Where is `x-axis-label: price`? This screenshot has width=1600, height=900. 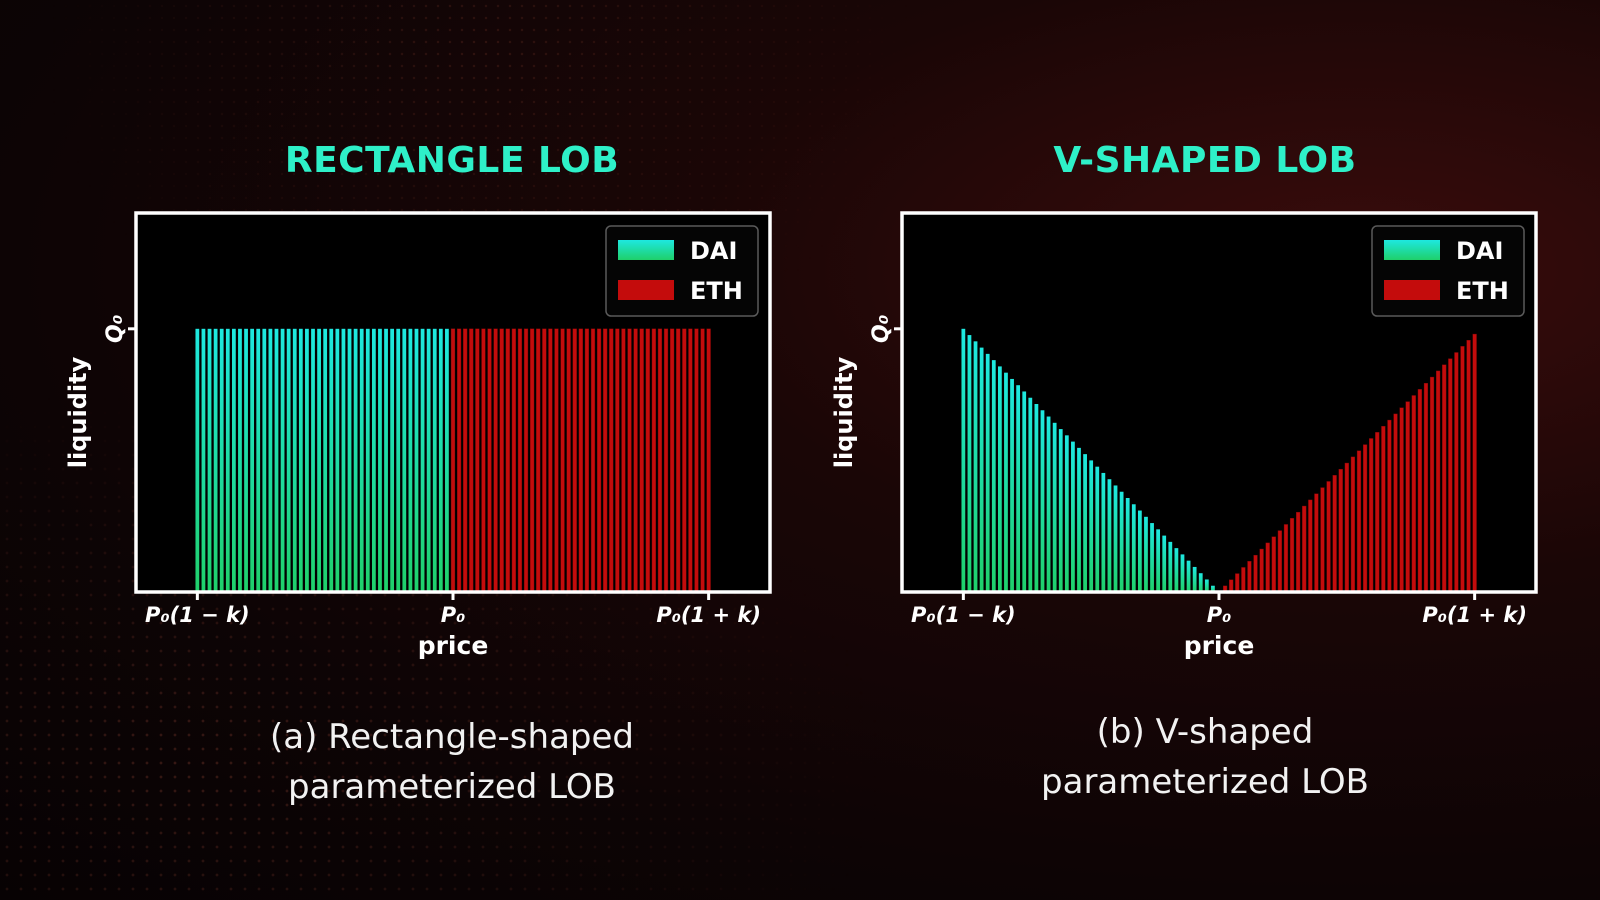 x-axis-label: price is located at coordinates (1219, 645).